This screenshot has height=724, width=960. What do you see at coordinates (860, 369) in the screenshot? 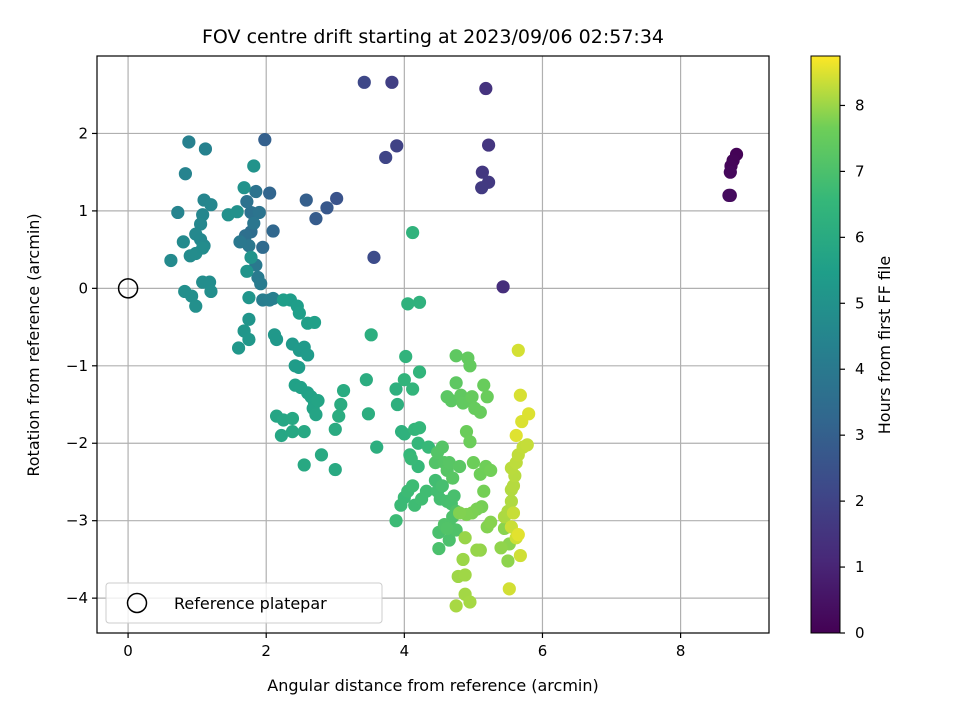
I see `colorbar-tick-label: 4` at bounding box center [860, 369].